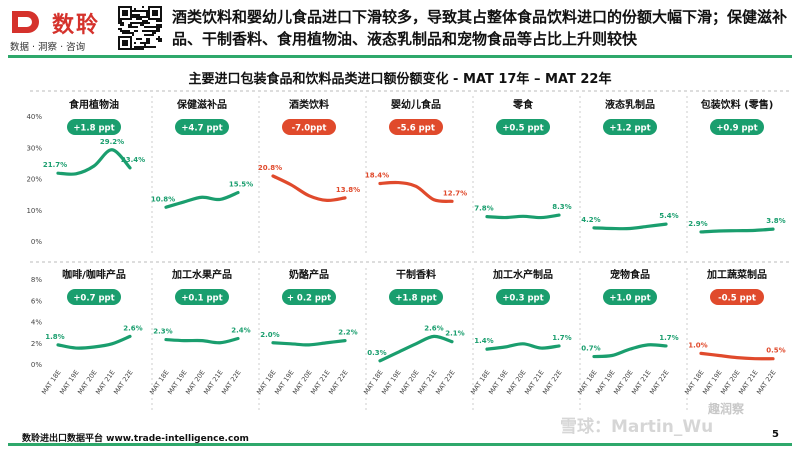 The height and width of the screenshot is (450, 800). Describe the element at coordinates (34, 180) in the screenshot. I see `y-tick-label: 20%` at that location.